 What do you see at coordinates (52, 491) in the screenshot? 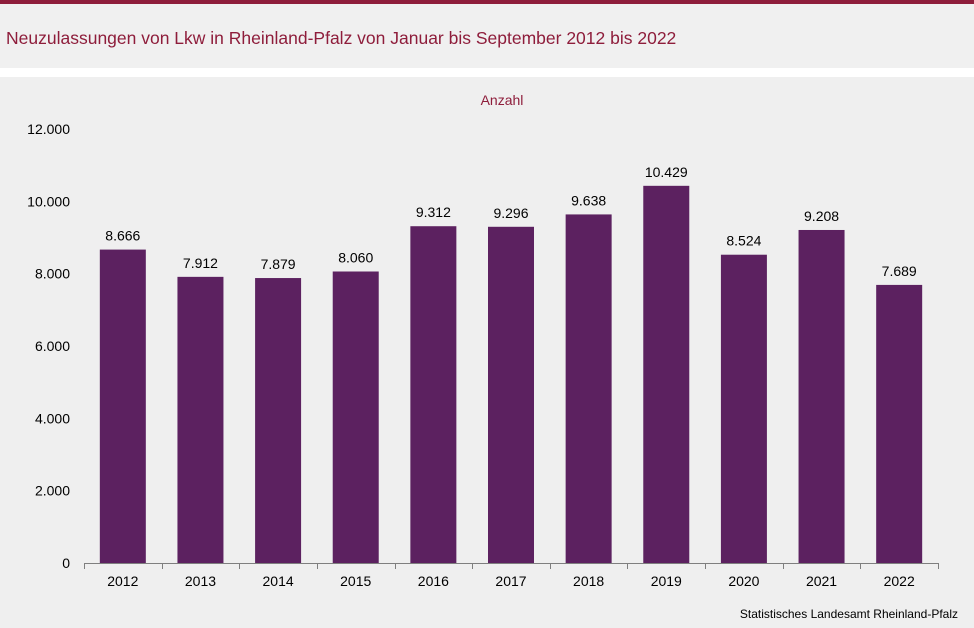
I see `y-tick-label: 2.000` at bounding box center [52, 491].